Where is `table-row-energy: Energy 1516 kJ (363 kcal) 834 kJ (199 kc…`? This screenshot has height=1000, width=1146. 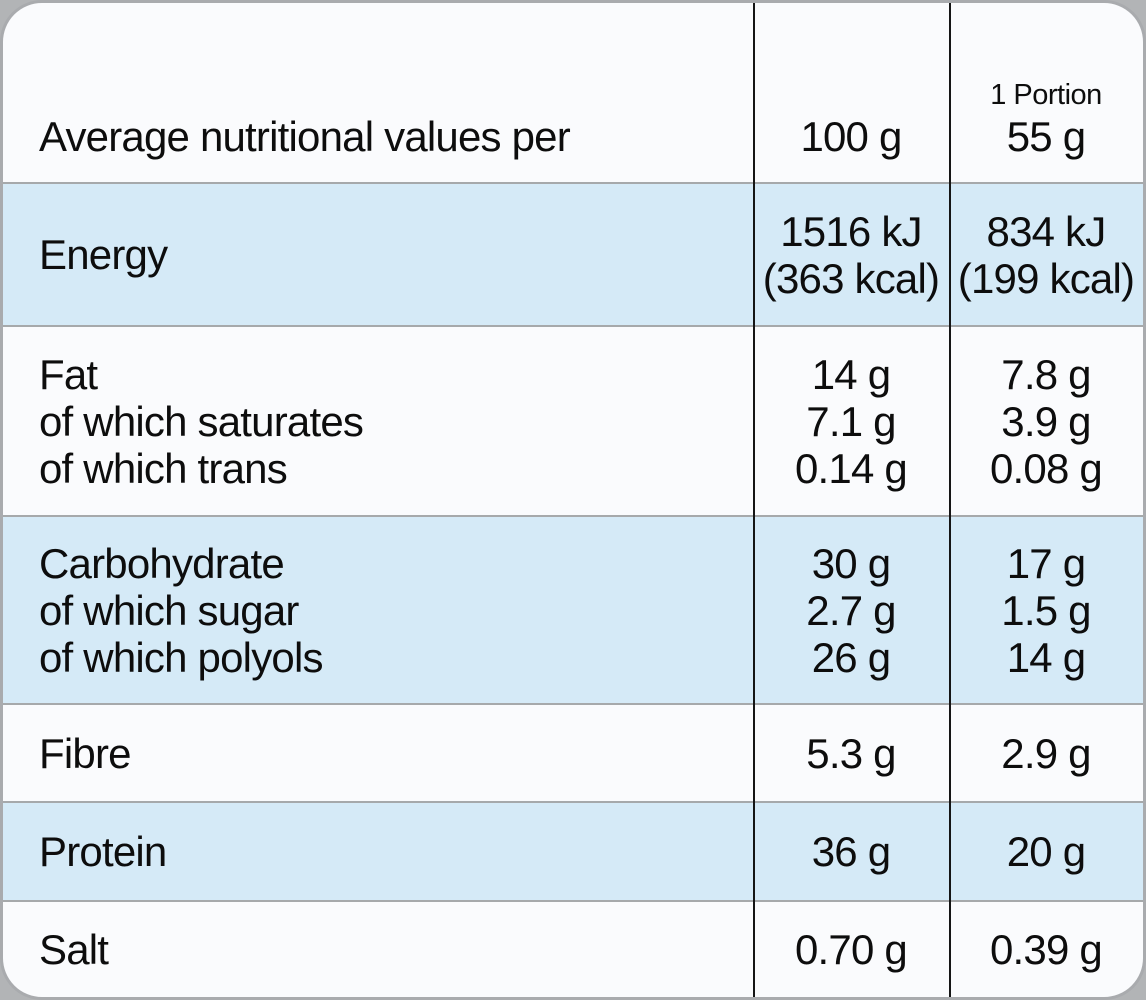
table-row-energy: Energy 1516 kJ (363 kcal) 834 kJ (199 kc… is located at coordinates (573, 253).